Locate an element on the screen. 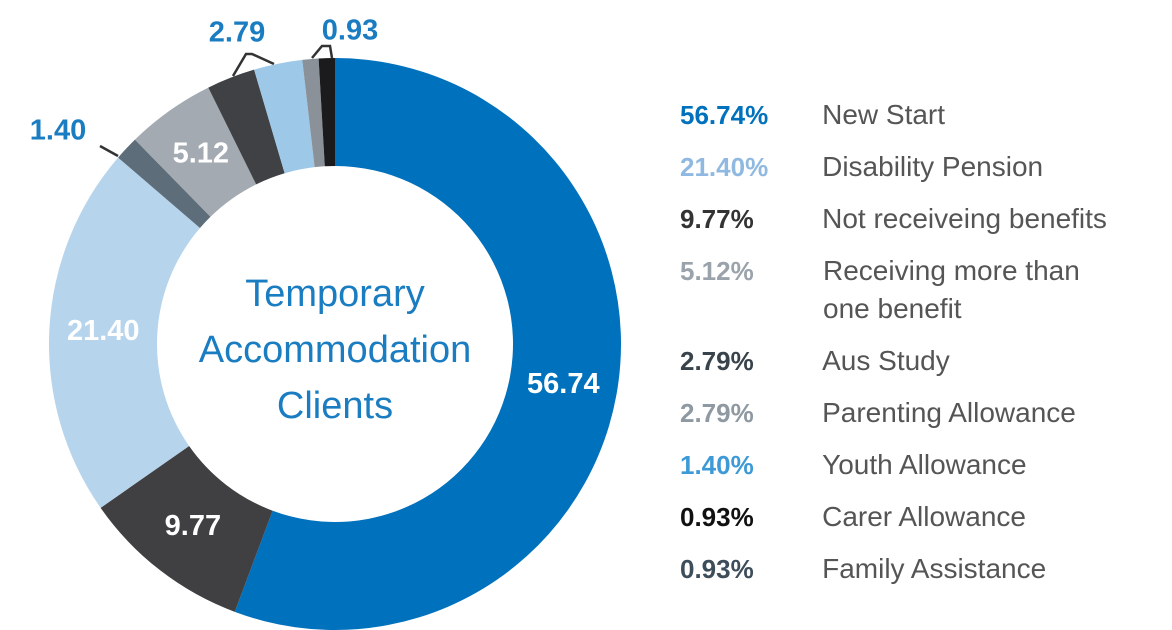  legend-item: 21.40% Disability Pension is located at coordinates (920, 167).